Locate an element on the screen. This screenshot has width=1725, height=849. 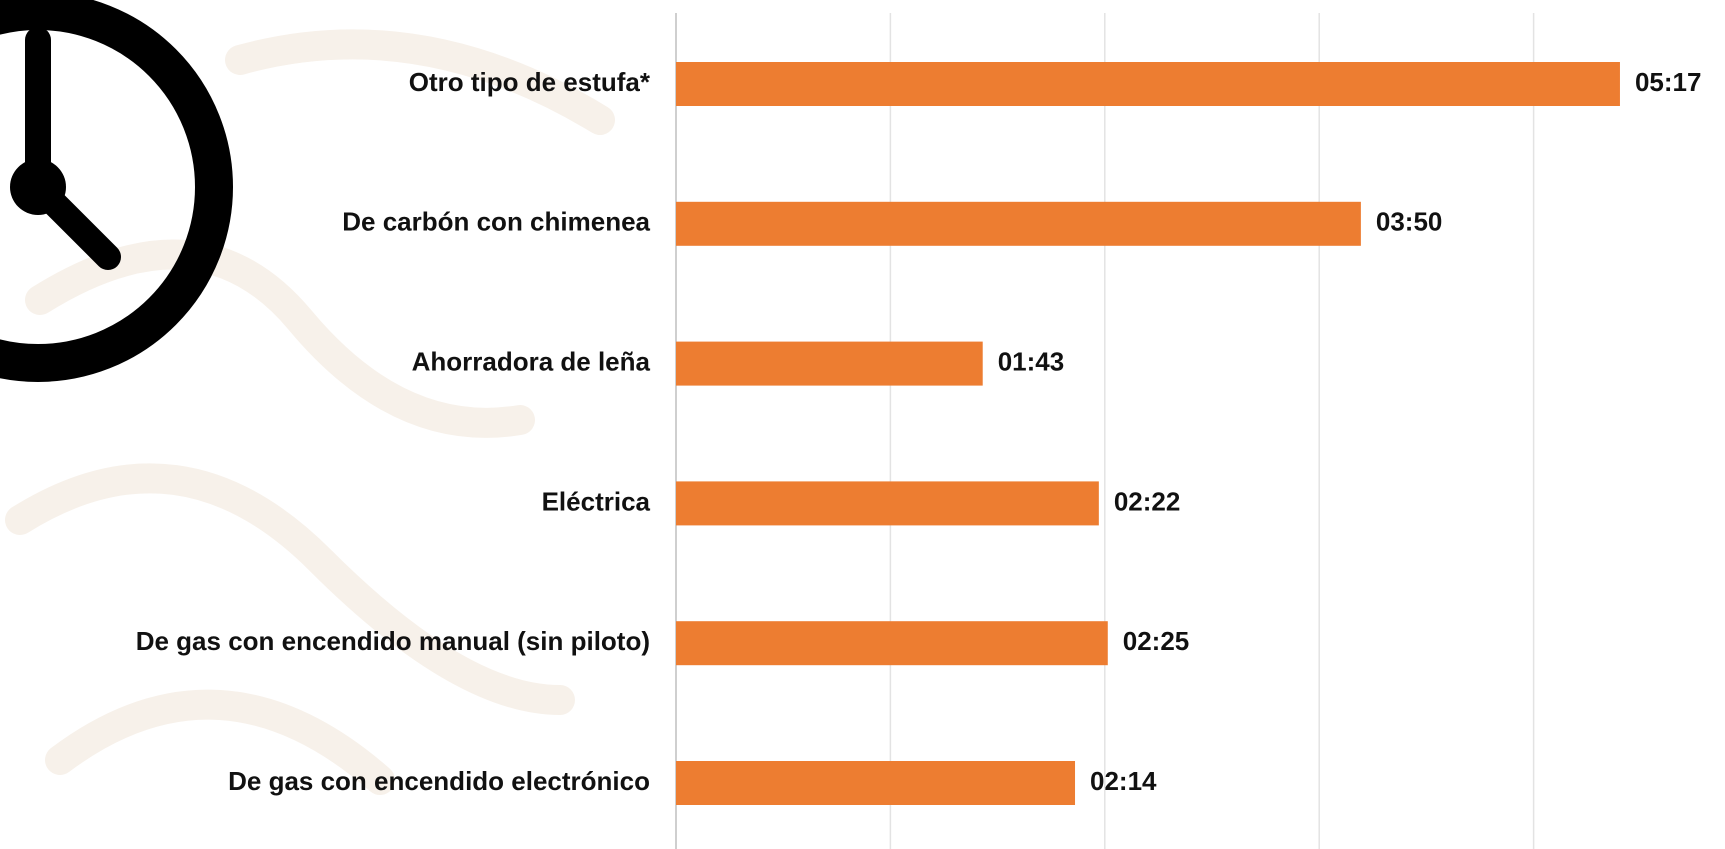
data-label: 05:17 is located at coordinates (1668, 82).